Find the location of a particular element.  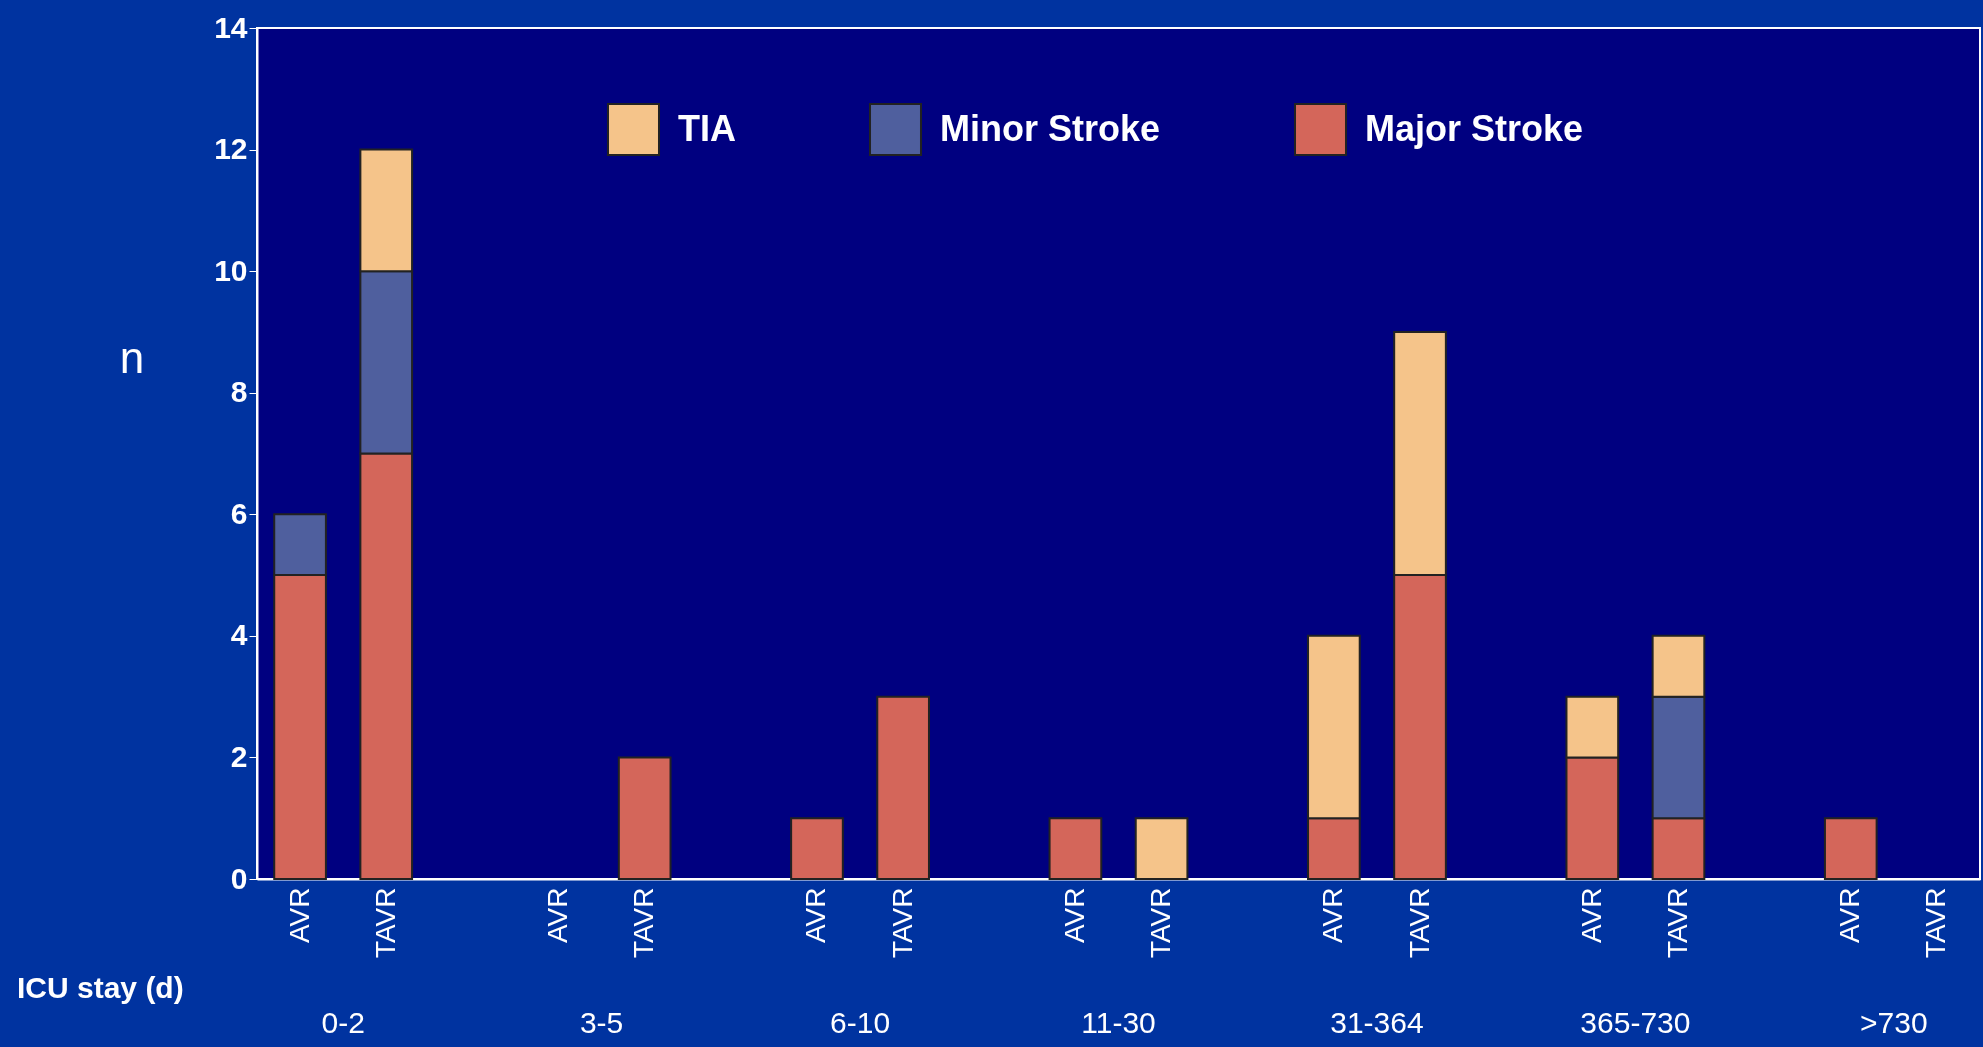

text: 0-2 is located at coordinates (343, 1022).